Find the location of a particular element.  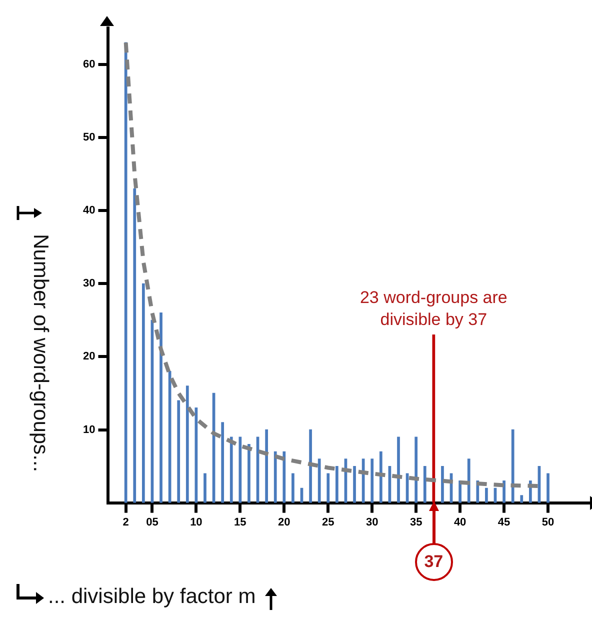

annotation: 37 is located at coordinates (433, 561).